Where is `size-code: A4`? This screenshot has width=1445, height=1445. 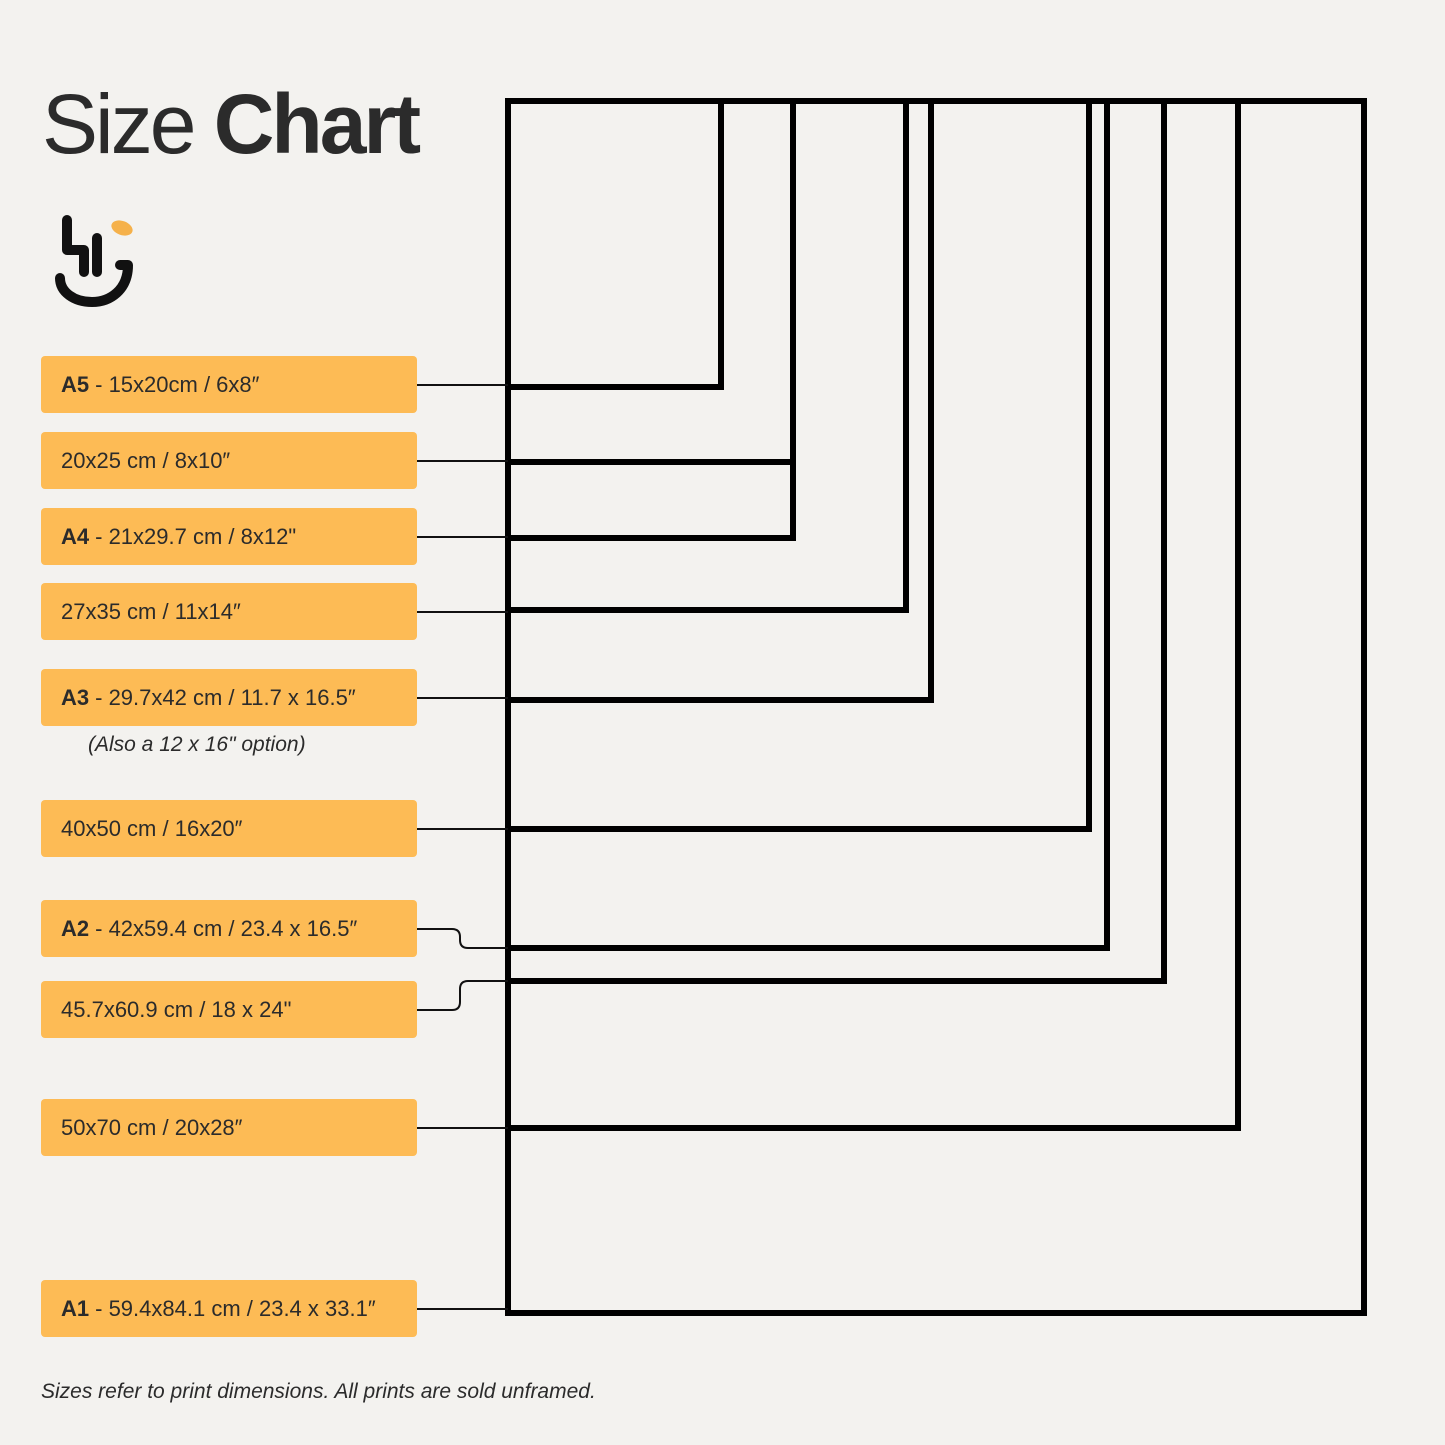
size-code: A4 is located at coordinates (75, 536).